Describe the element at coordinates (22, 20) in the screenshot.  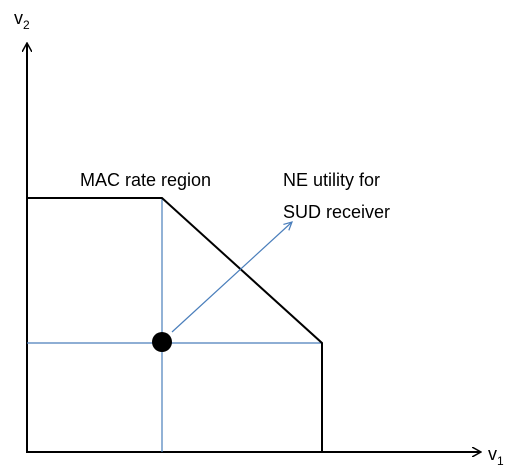
I see `y-axis-label: v2` at that location.